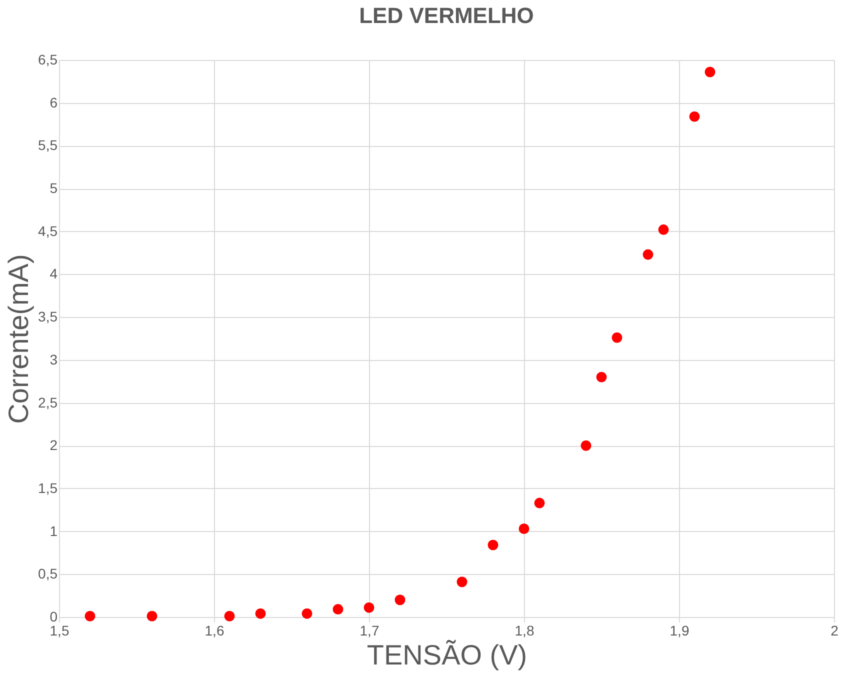  I want to click on y-tick-label: 6, so click(54, 102).